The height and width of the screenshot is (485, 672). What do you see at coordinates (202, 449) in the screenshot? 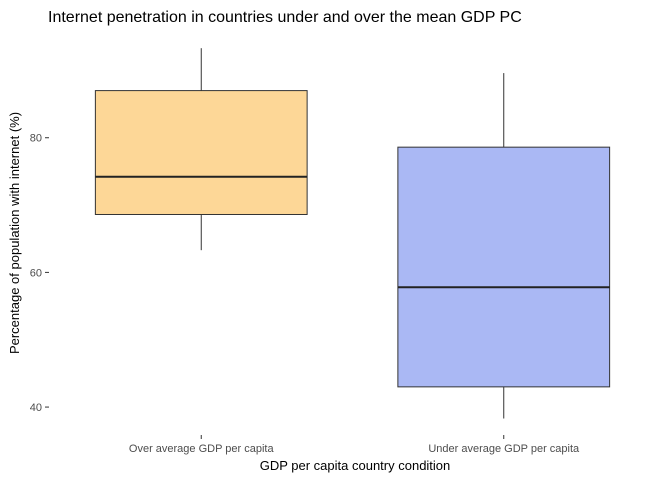
I see `x-tick-label: Over average GDP per capita` at bounding box center [202, 449].